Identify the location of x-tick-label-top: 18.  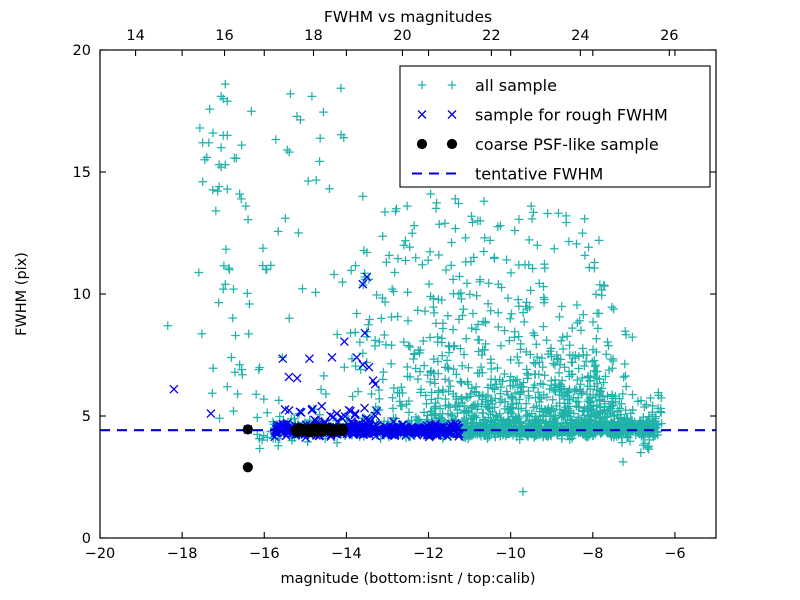
(313, 36).